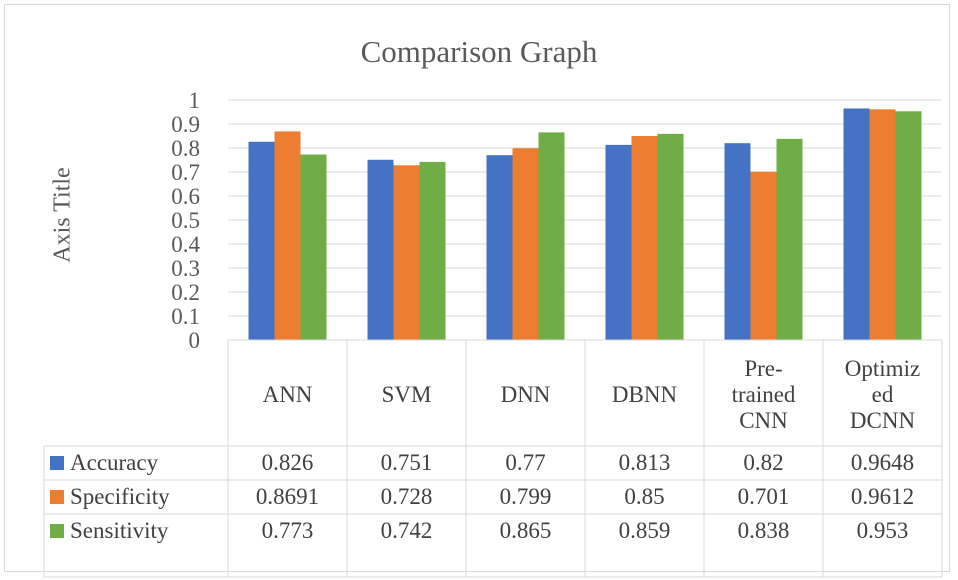 The width and height of the screenshot is (958, 580). I want to click on table-value: 0.838, so click(763, 530).